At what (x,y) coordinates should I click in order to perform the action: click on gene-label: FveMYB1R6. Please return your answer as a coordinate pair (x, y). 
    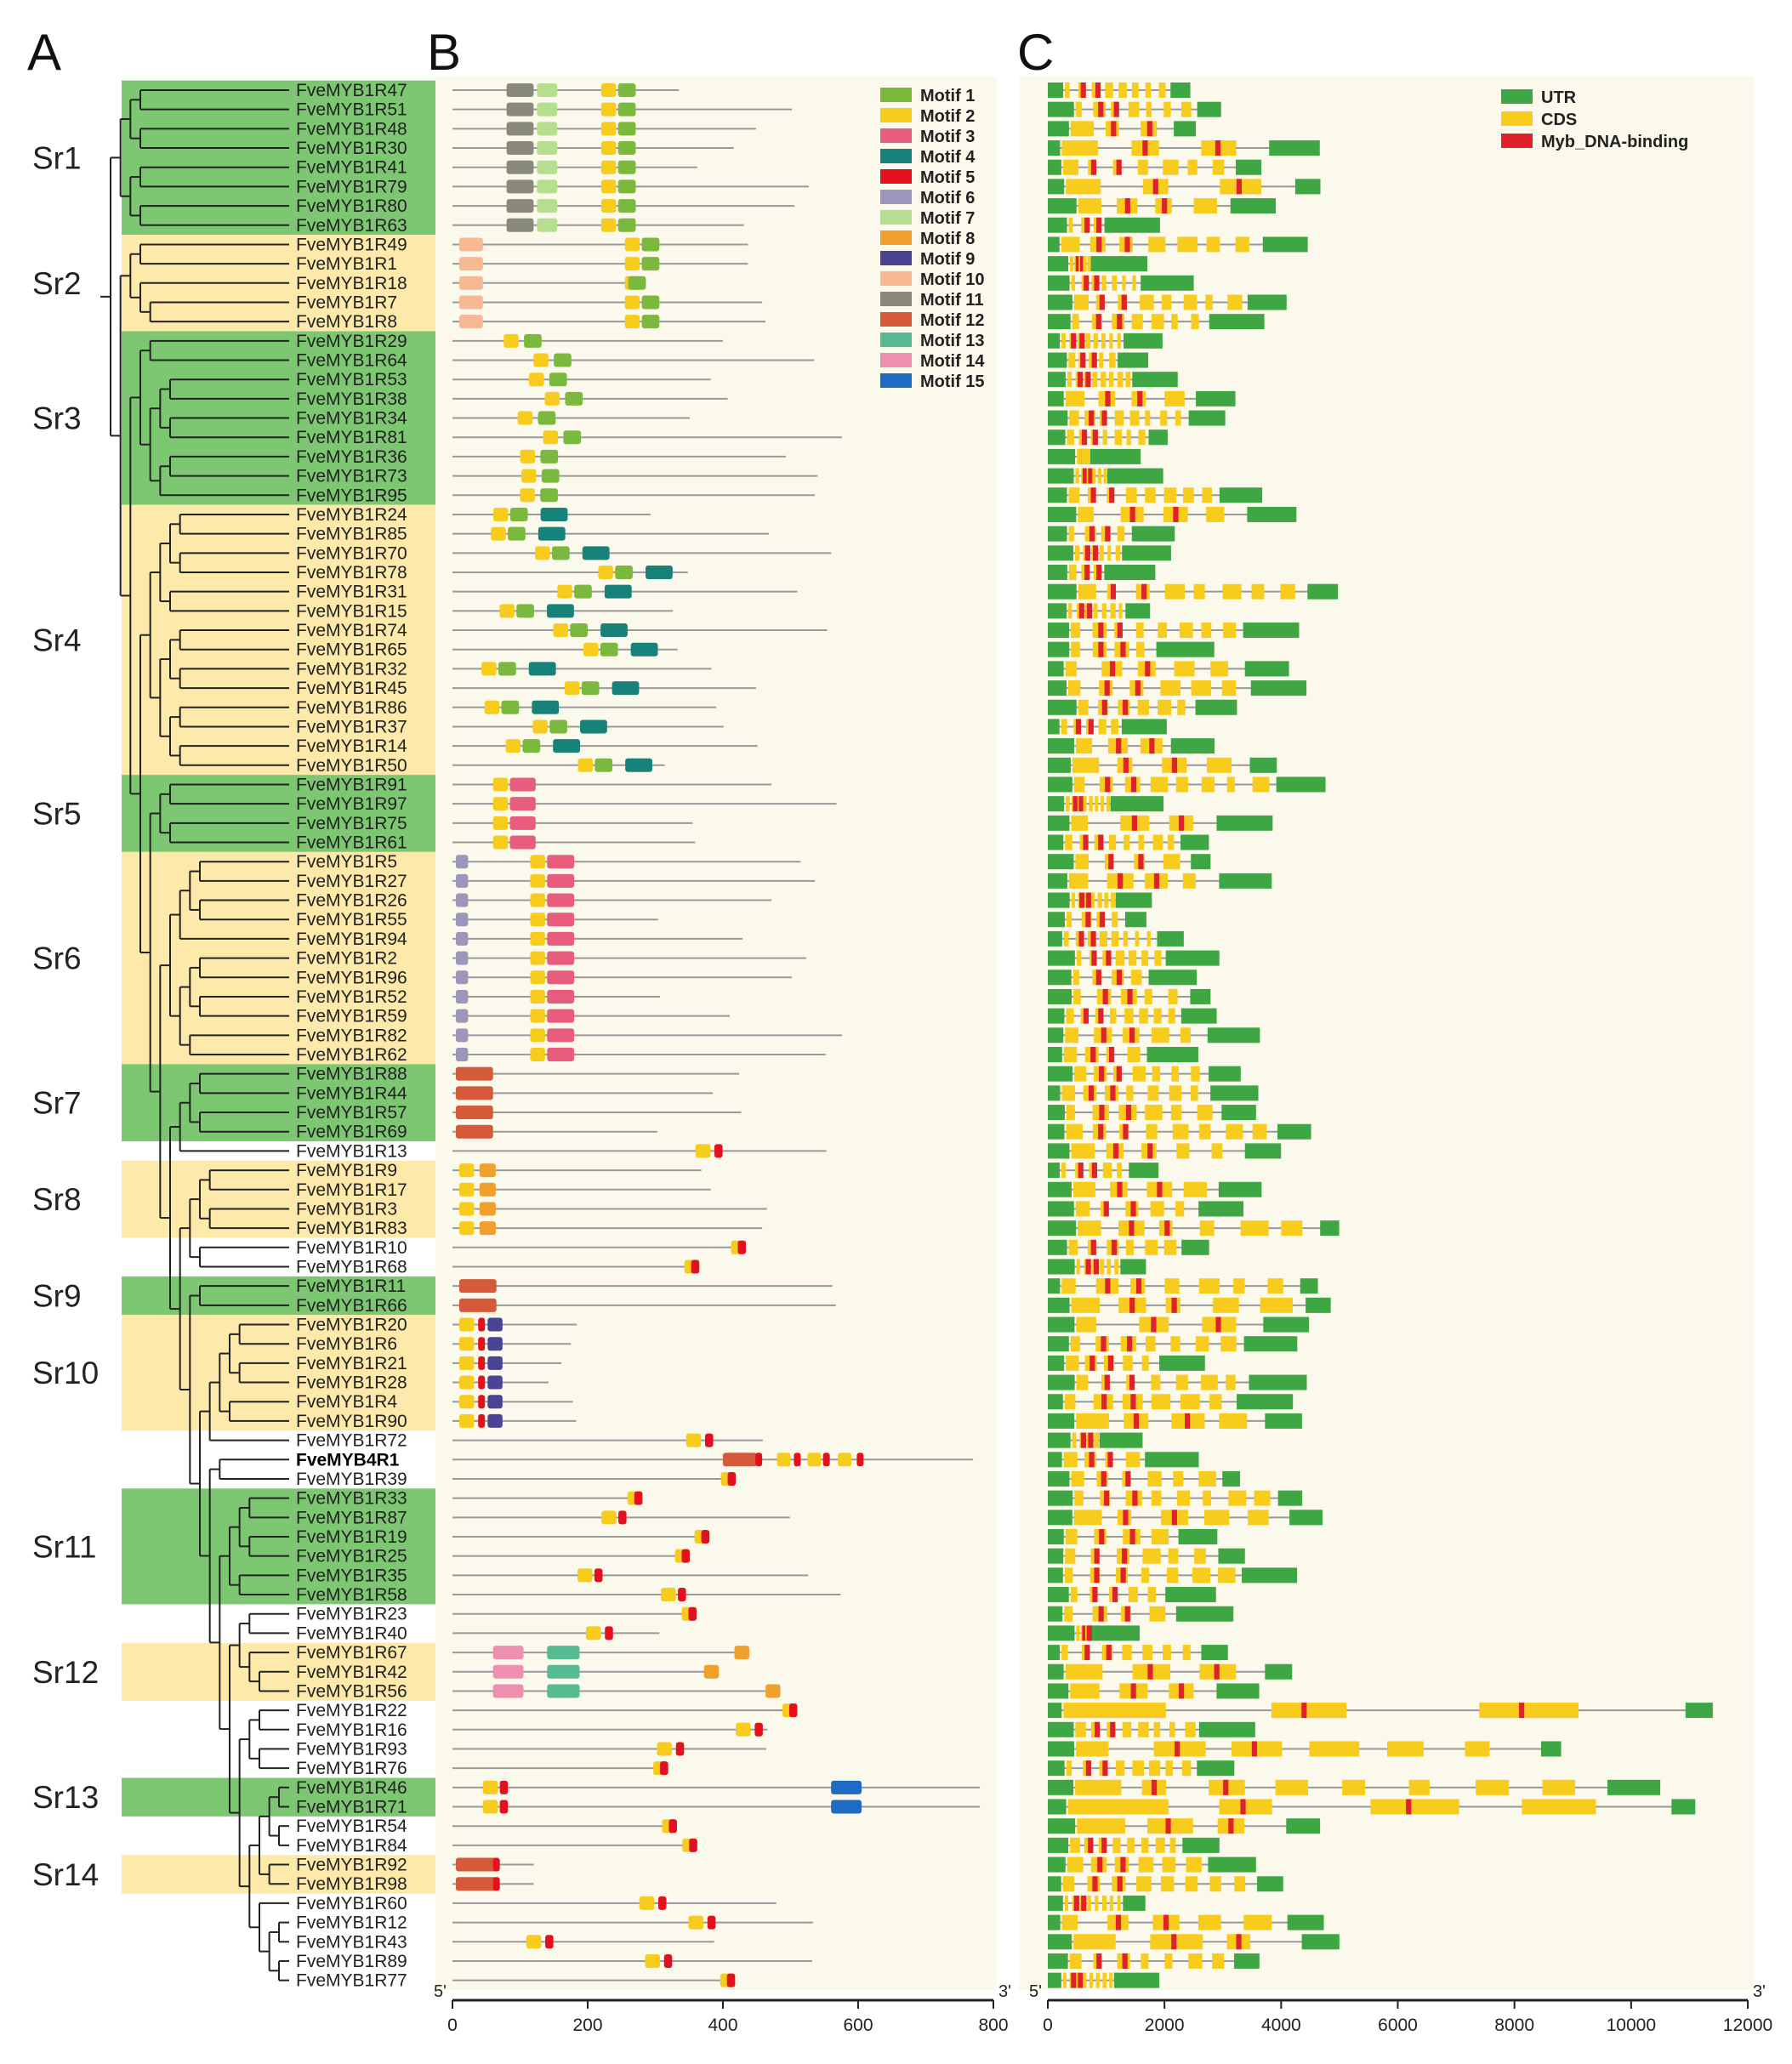
    Looking at the image, I should click on (346, 1344).